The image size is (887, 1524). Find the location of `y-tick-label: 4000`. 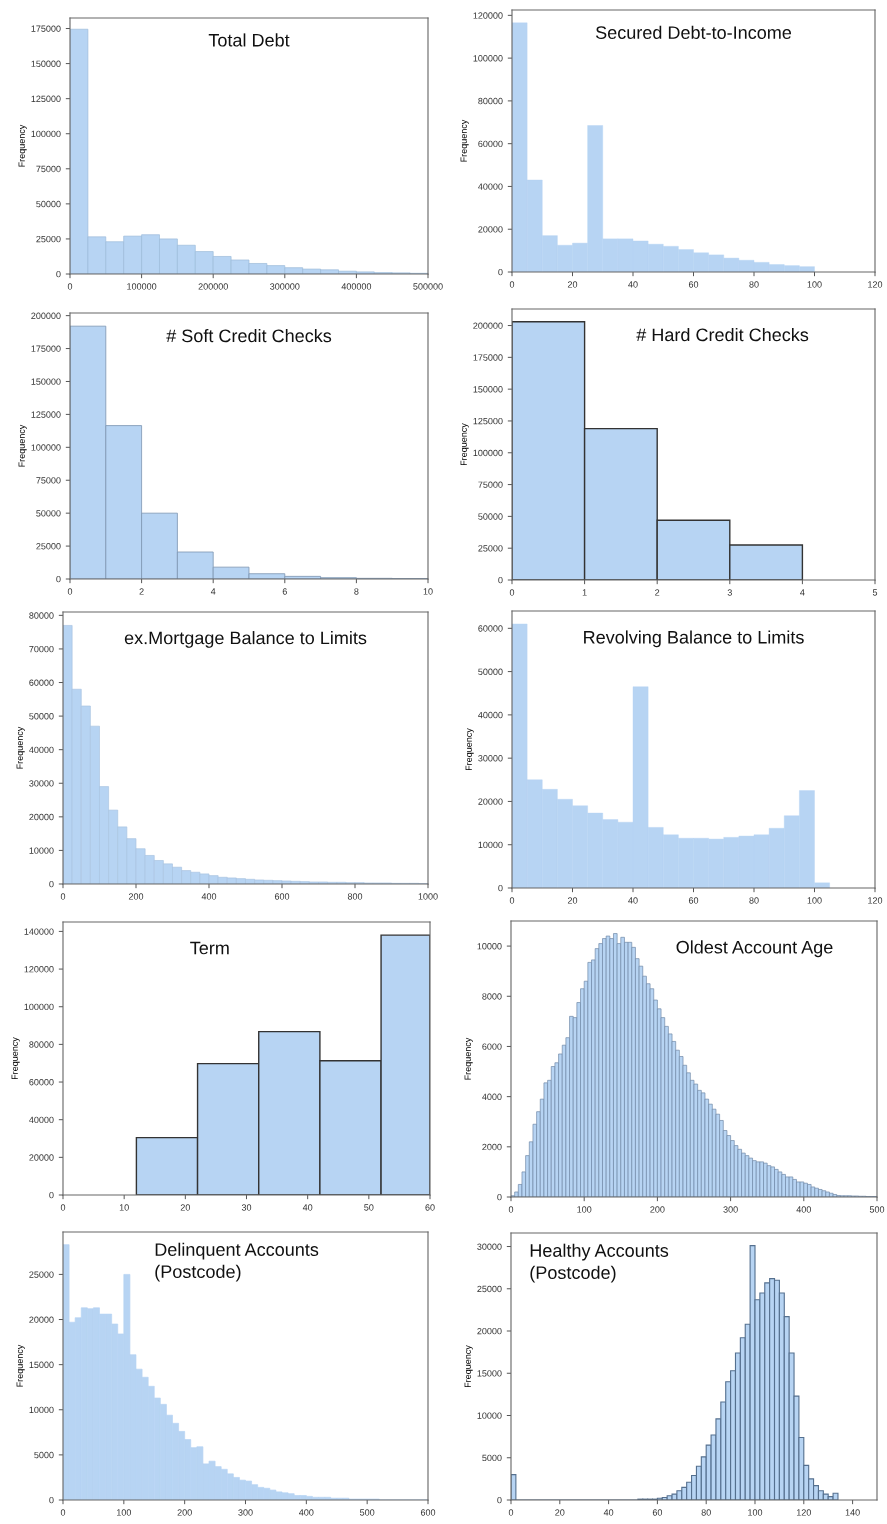

y-tick-label: 4000 is located at coordinates (492, 1096).